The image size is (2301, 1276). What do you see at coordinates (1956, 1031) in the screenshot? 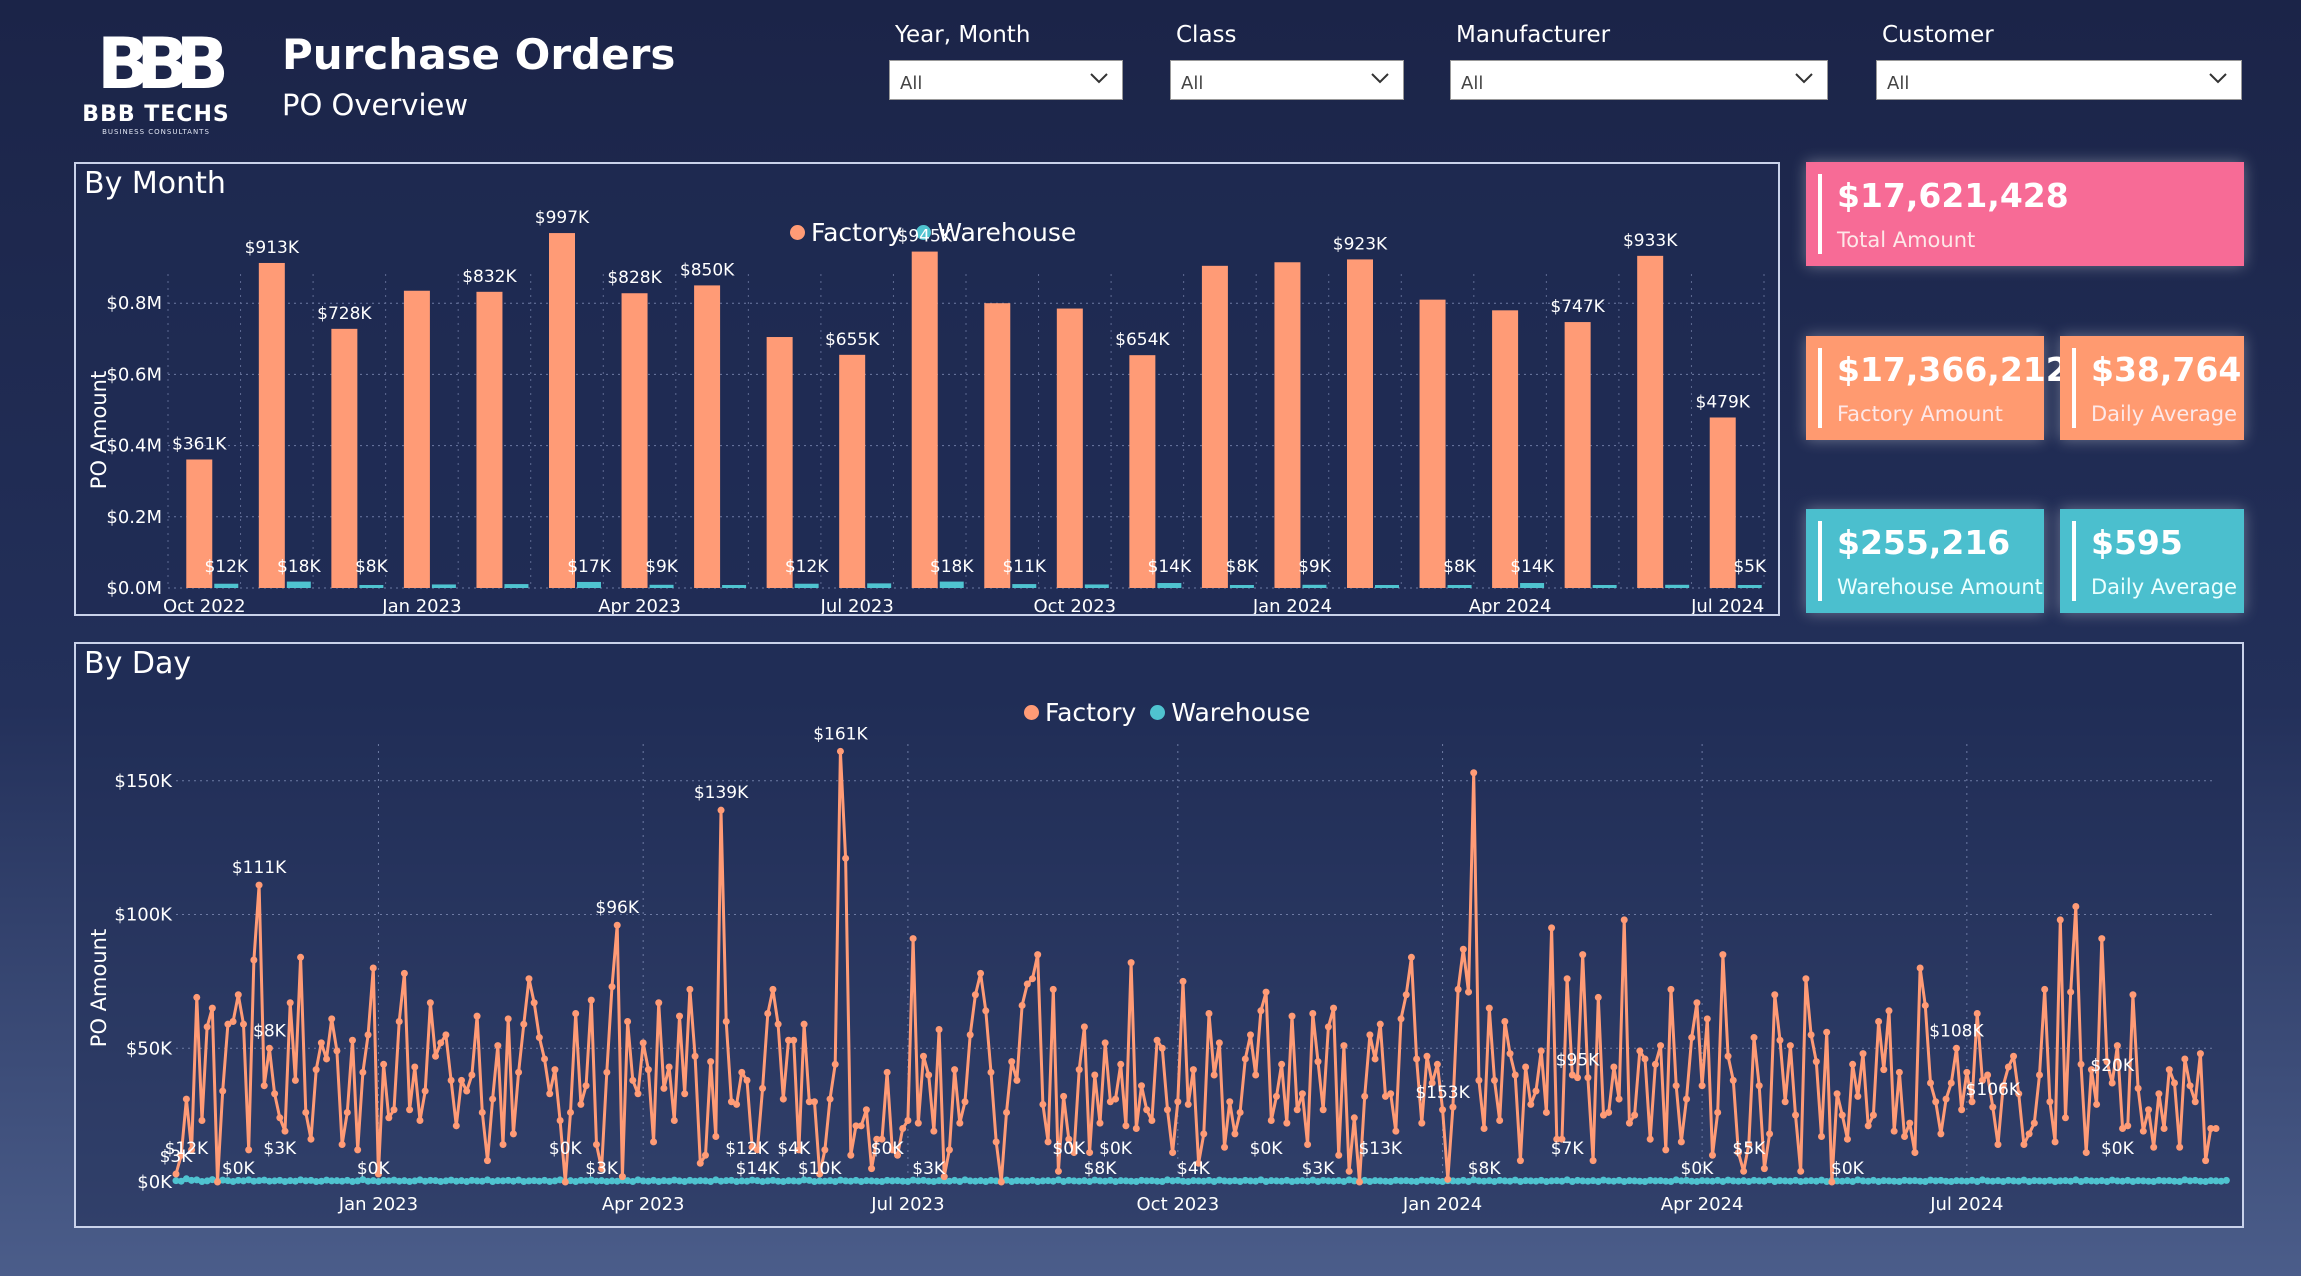
I see `factory-data-label: $108K` at bounding box center [1956, 1031].